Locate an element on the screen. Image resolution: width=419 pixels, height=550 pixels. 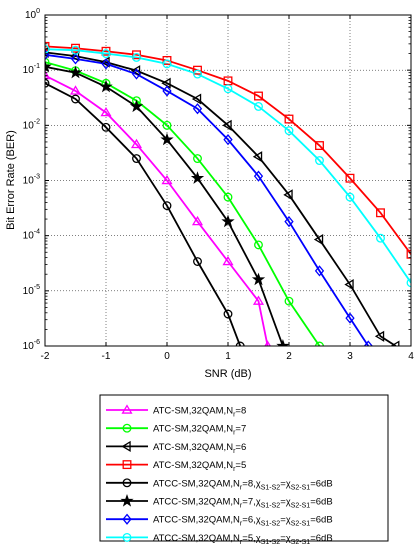
legend-label: ATCC-SM,32QAM,Nr=7,χS1-S2=χS2-S1=6dB is located at coordinates (243, 503).